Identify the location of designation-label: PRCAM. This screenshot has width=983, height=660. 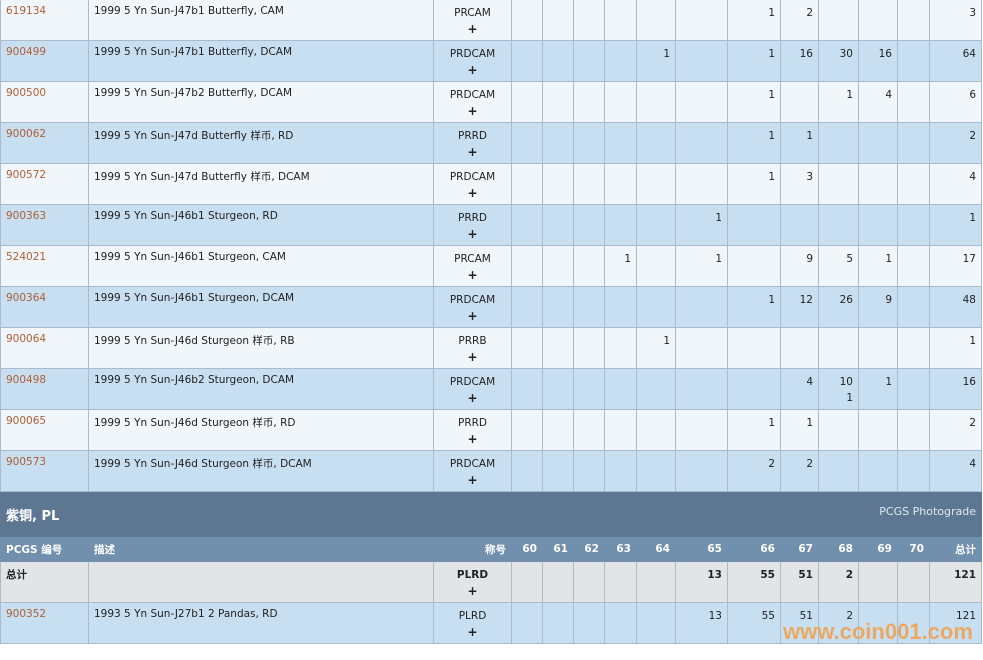
(472, 259).